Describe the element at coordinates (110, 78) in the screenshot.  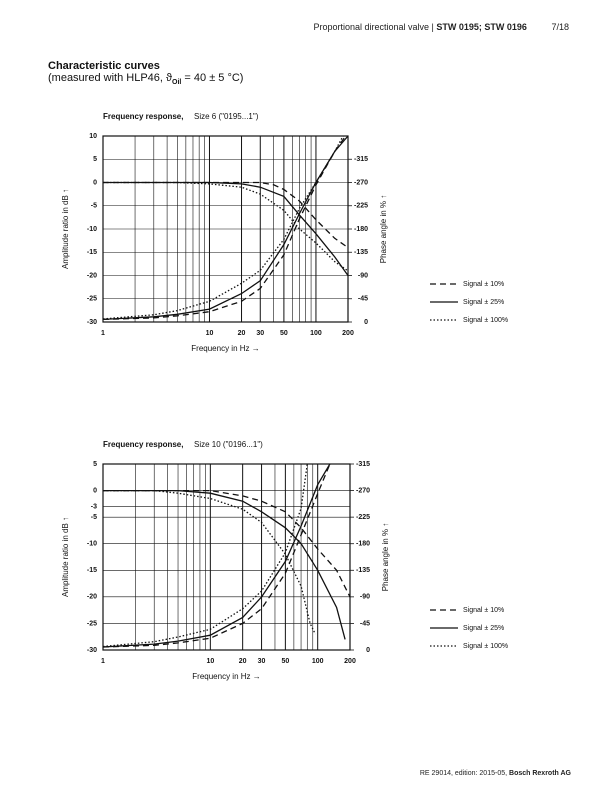
I see `subtitle-text: (measured with HLP46, ϑ` at that location.